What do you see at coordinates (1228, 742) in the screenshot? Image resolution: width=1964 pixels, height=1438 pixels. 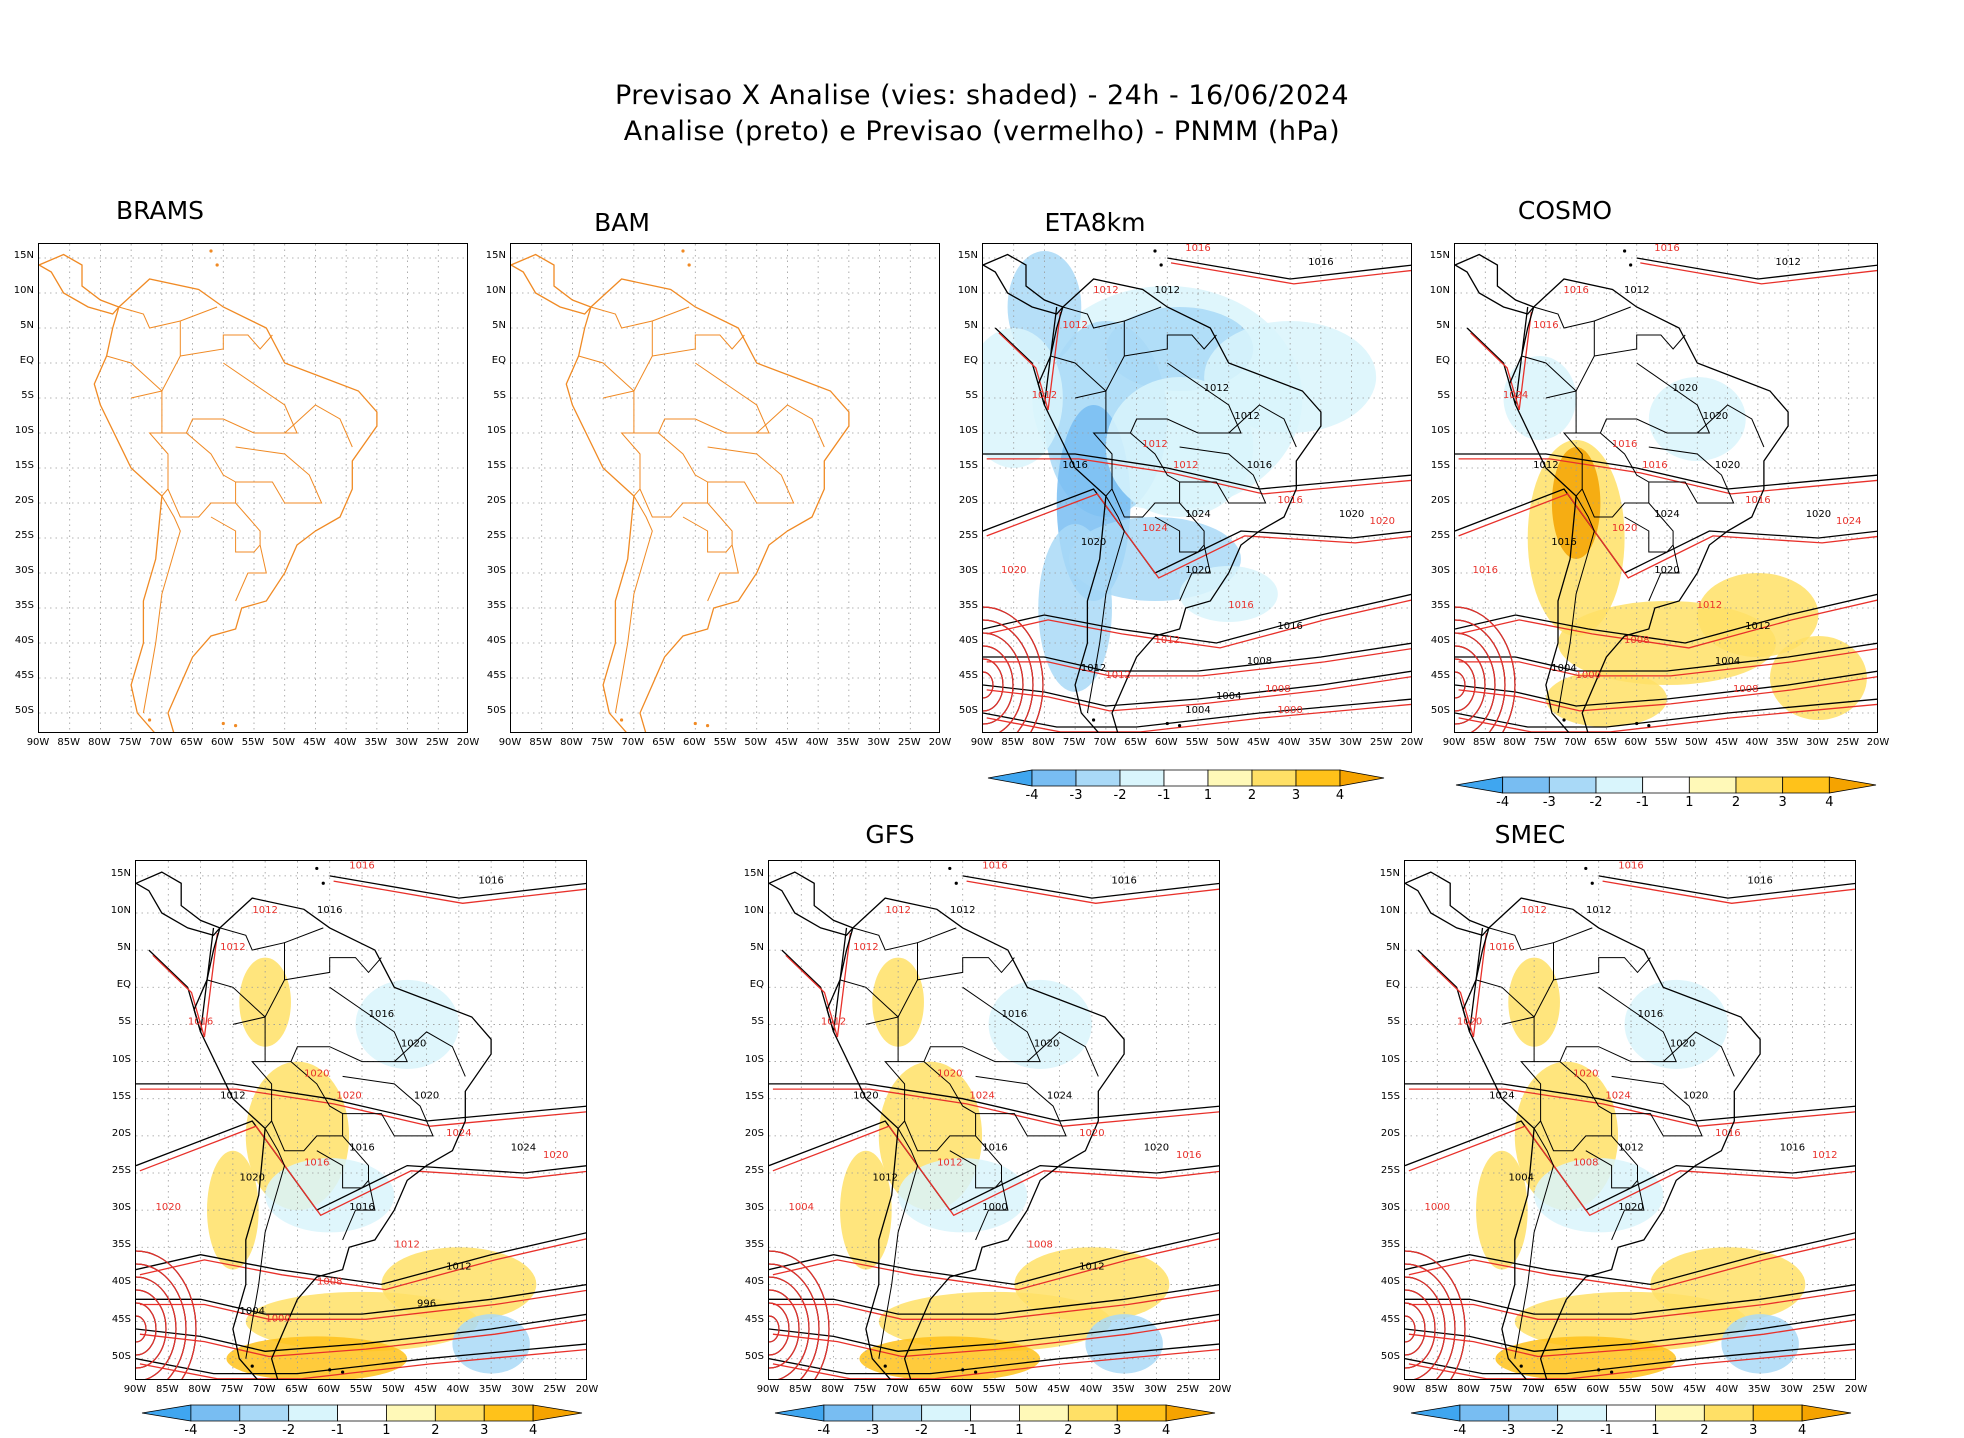 I see `lon-label: 50W` at bounding box center [1228, 742].